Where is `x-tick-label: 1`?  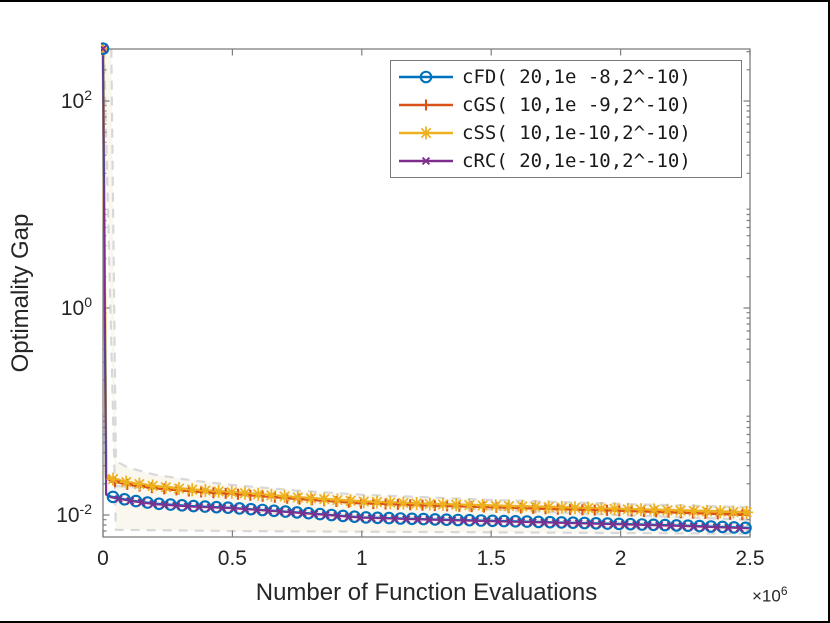 x-tick-label: 1 is located at coordinates (361, 558).